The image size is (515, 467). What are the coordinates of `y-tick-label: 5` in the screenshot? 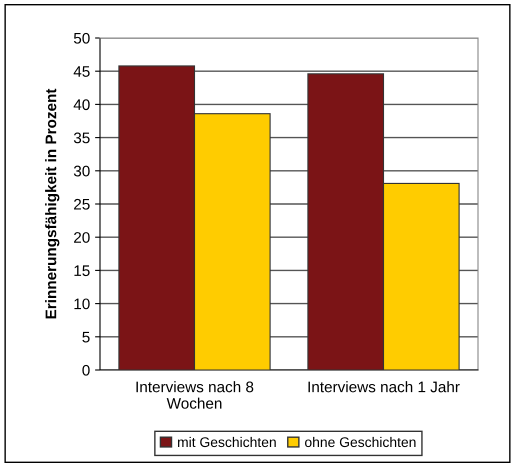 It's located at (86, 337).